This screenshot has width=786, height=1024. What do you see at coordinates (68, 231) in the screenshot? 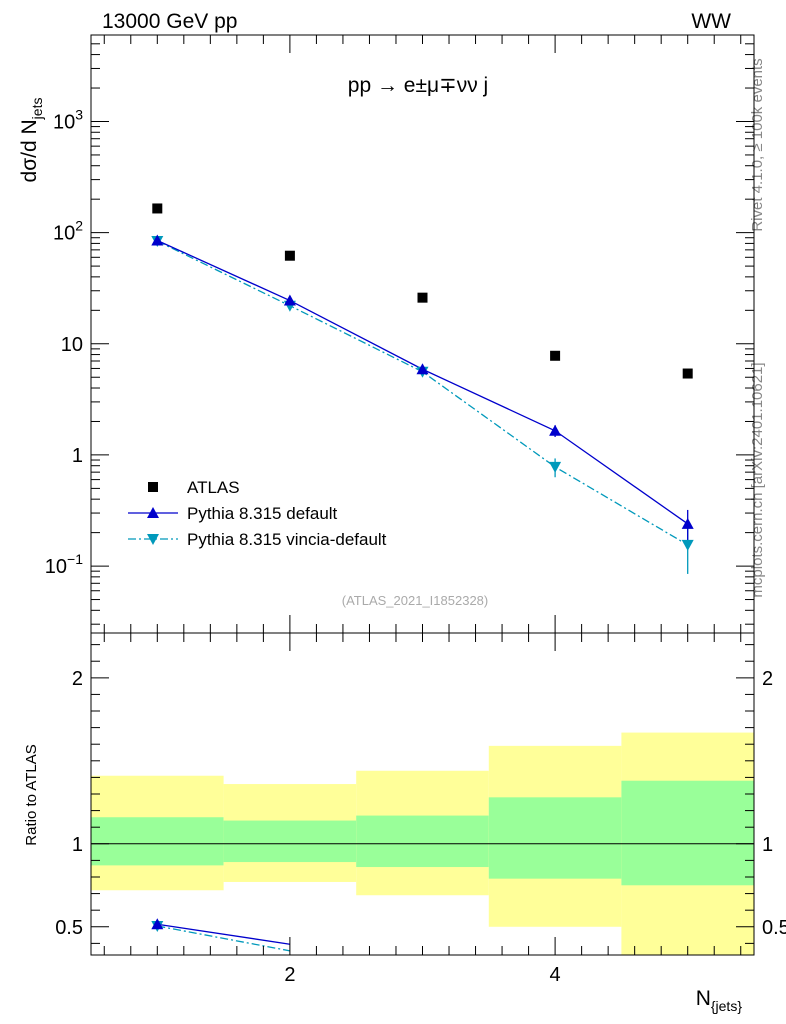
I see `main-ytick-label: 10²` at bounding box center [68, 231].